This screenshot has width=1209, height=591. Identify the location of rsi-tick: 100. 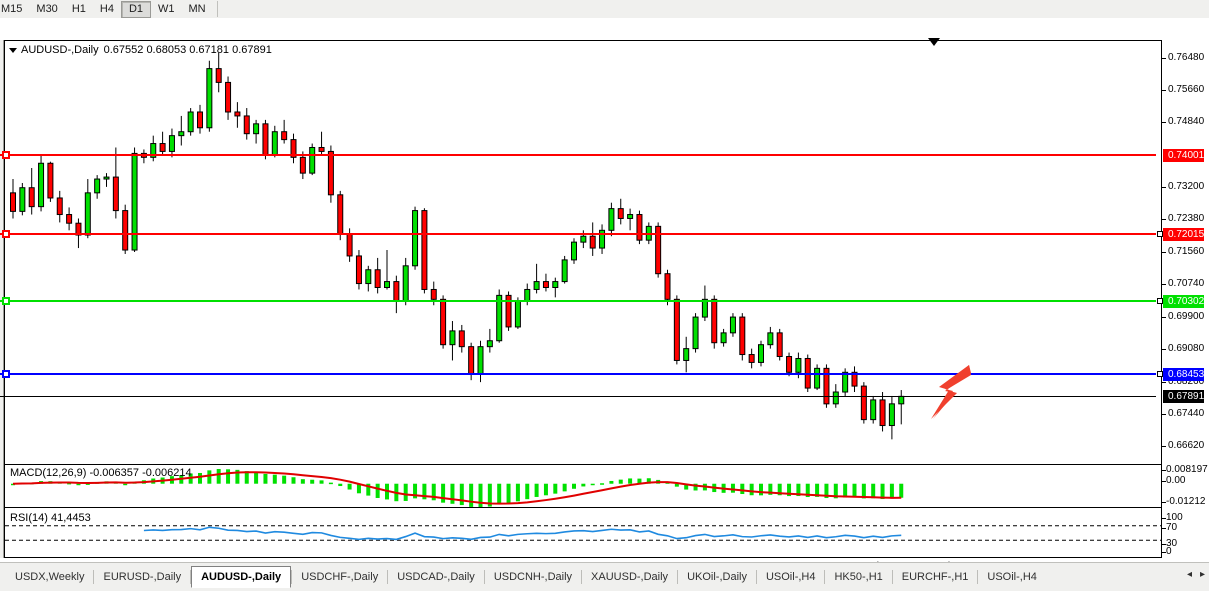
(1185, 518).